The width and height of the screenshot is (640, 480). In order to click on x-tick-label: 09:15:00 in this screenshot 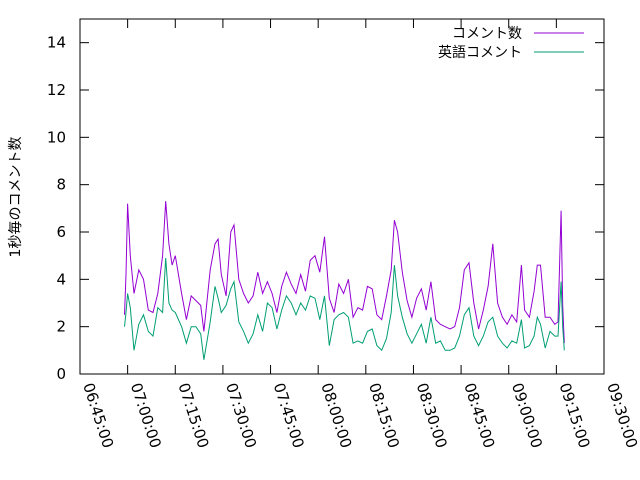, I will do `click(575, 416)`.